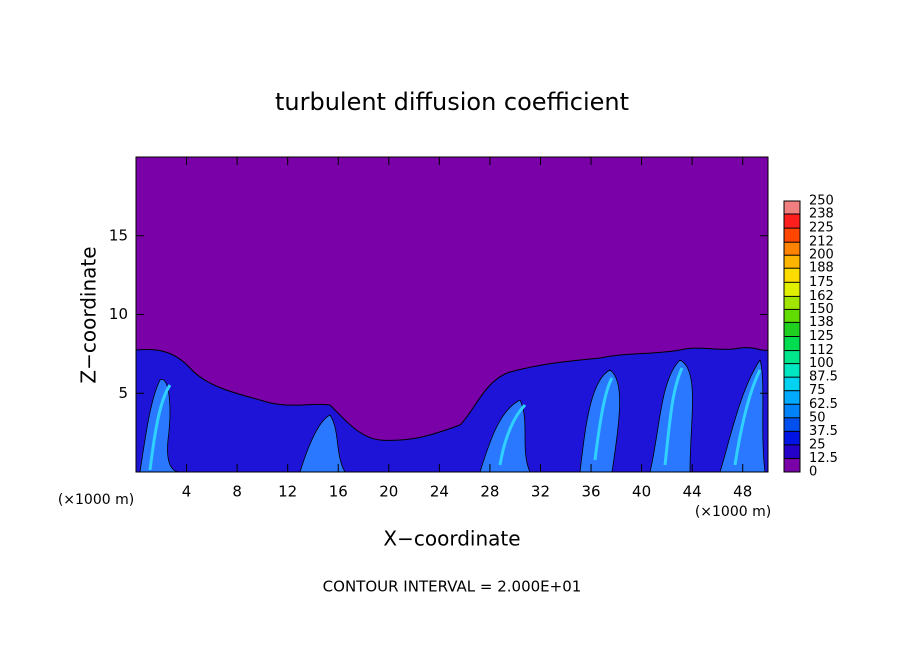 Image resolution: width=904 pixels, height=654 pixels. I want to click on x-tick-label: 28, so click(489, 492).